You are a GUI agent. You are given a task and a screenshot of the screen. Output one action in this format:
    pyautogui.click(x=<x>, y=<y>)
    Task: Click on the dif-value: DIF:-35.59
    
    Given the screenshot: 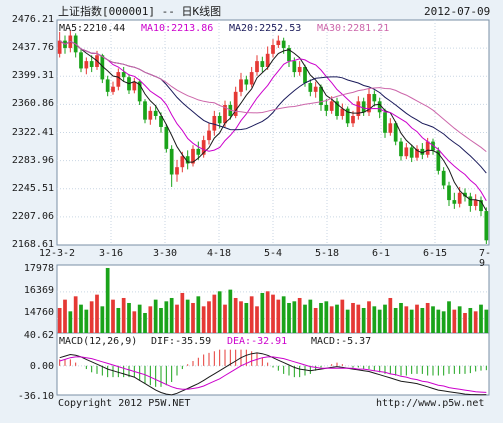 What is the action you would take?
    pyautogui.click(x=181, y=341)
    